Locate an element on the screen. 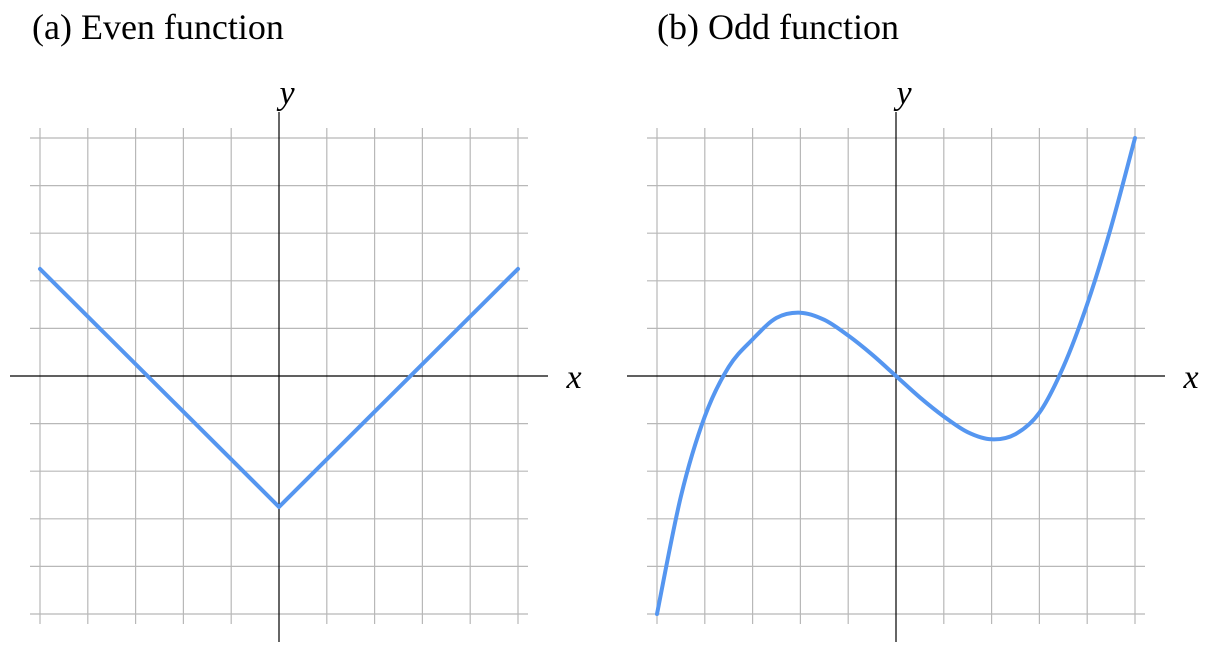  curves is located at coordinates (279, 387).